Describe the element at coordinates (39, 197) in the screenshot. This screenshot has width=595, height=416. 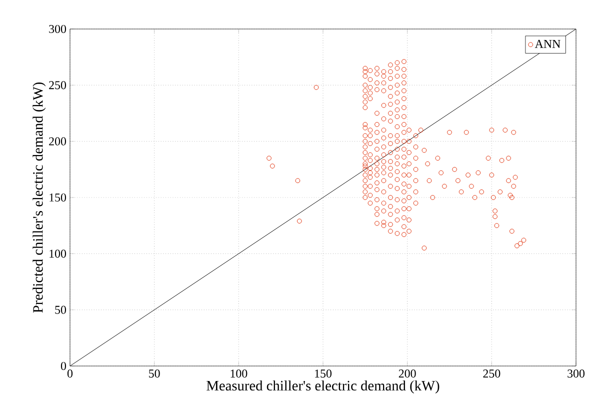
I see `y-axis-title: Predicted chiller's electric demand (kW)` at that location.